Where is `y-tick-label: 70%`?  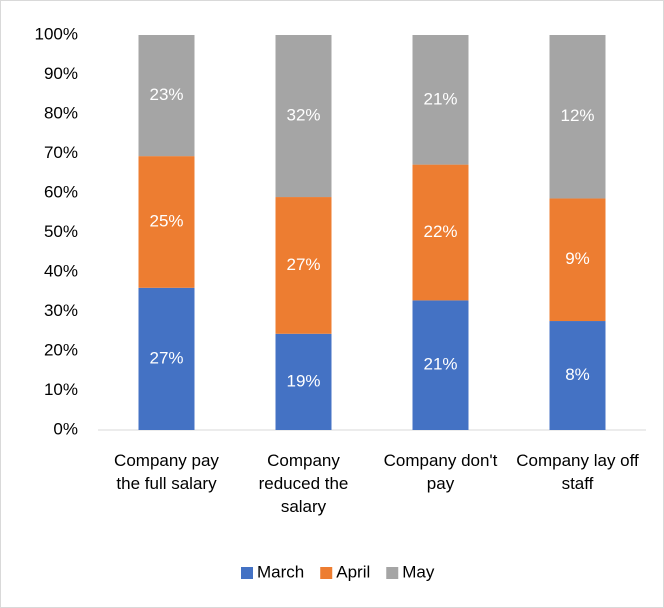 y-tick-label: 70% is located at coordinates (61, 152).